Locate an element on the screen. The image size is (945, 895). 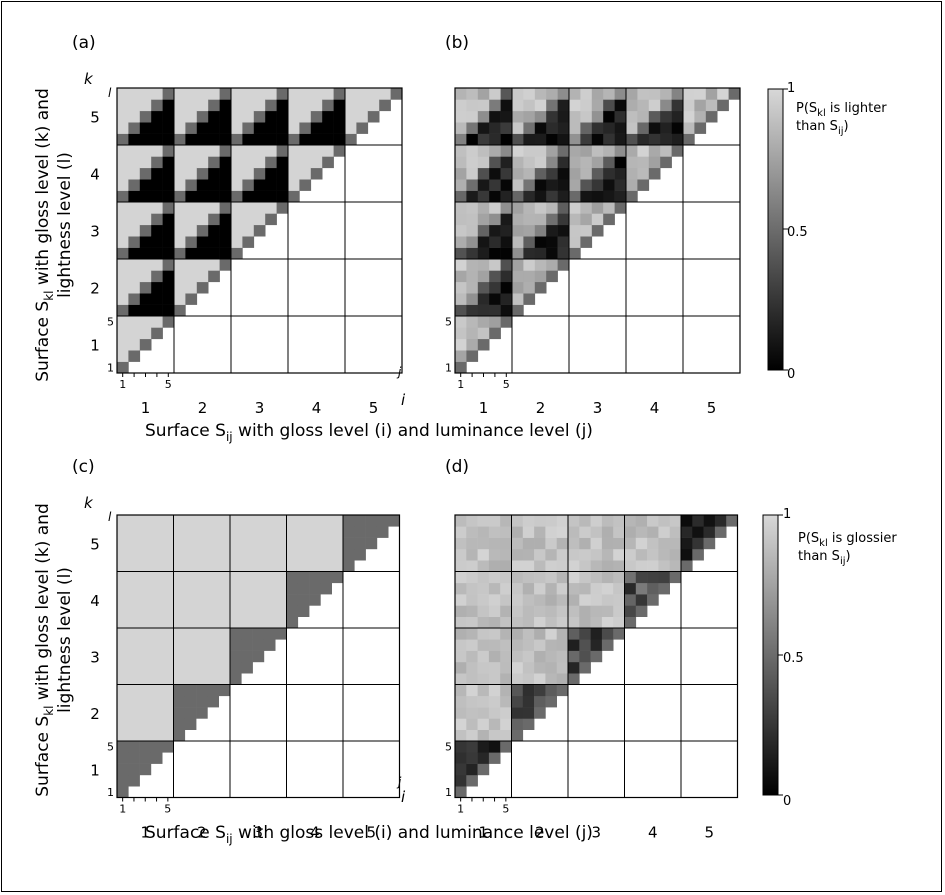
y-inner-tick-label: 5 is located at coordinates (448, 747).